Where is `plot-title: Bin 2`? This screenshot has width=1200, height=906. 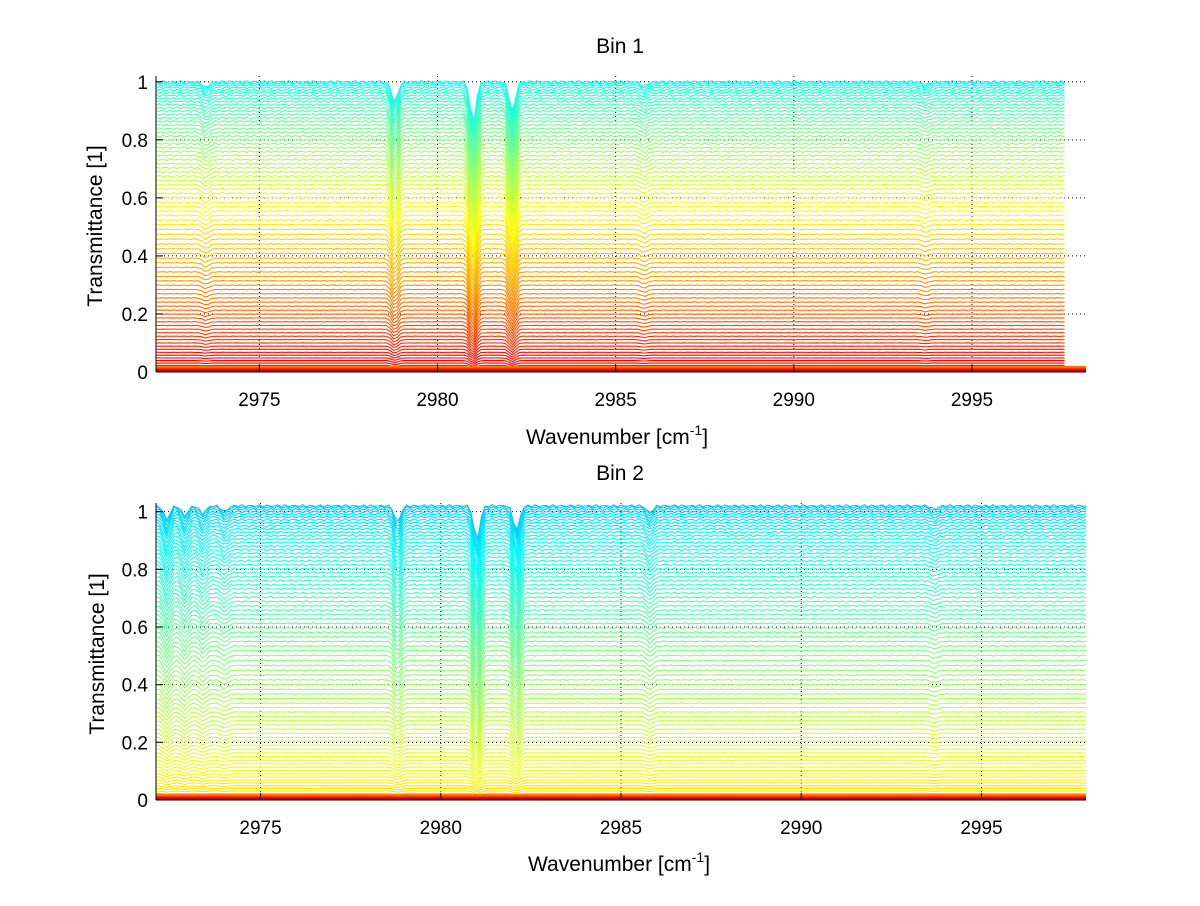
plot-title: Bin 2 is located at coordinates (620, 473).